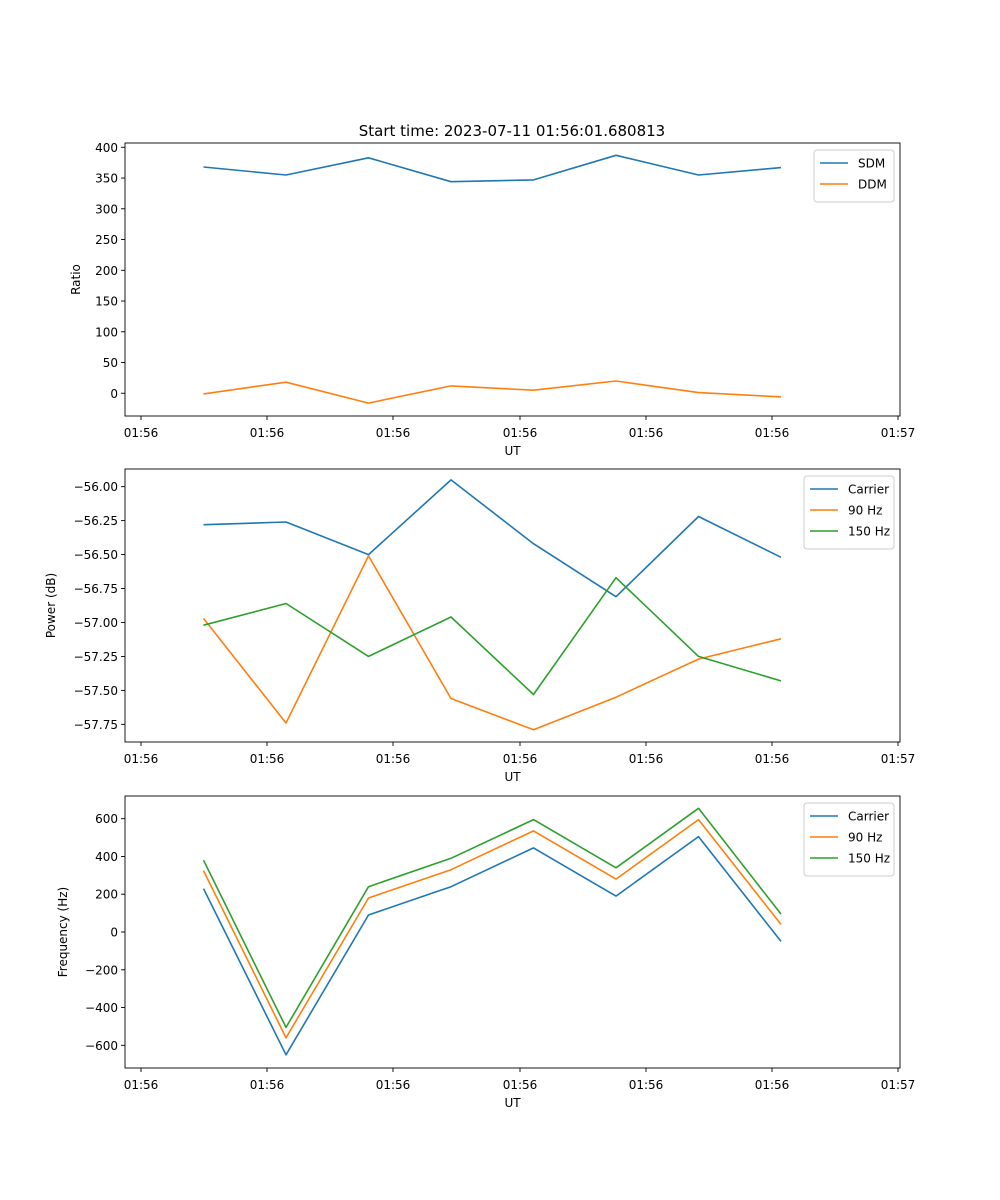 Image resolution: width=1000 pixels, height=1200 pixels. What do you see at coordinates (96, 487) in the screenshot?
I see `y-tick-label: −56.00` at bounding box center [96, 487].